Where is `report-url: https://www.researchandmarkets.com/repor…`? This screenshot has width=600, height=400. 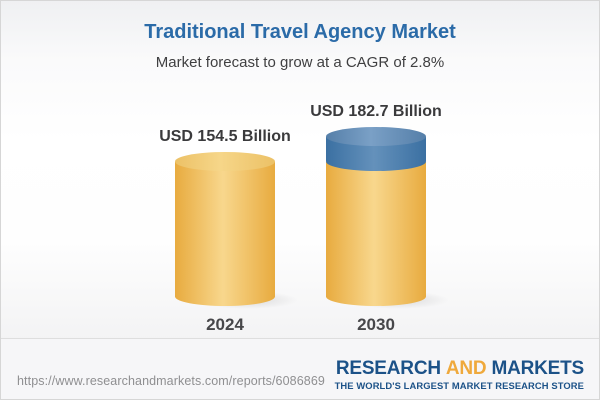 report-url: https://www.researchandmarkets.com/repor… is located at coordinates (171, 381).